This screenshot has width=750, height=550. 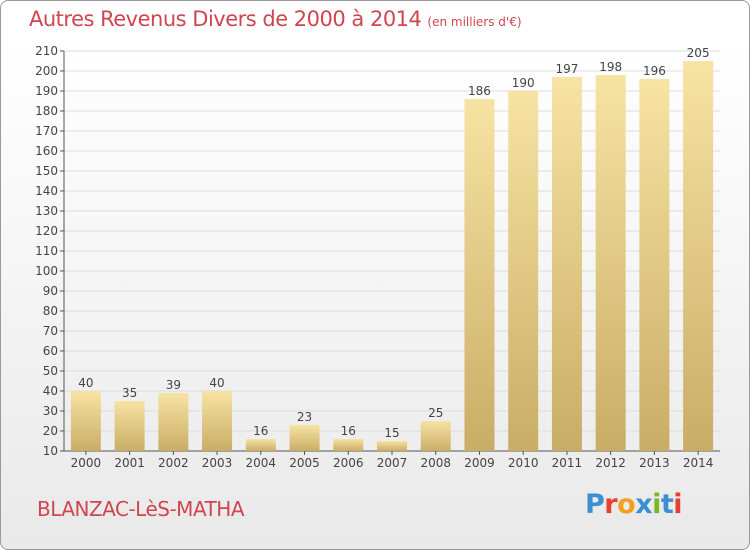 I want to click on logo-letter: t, so click(x=667, y=504).